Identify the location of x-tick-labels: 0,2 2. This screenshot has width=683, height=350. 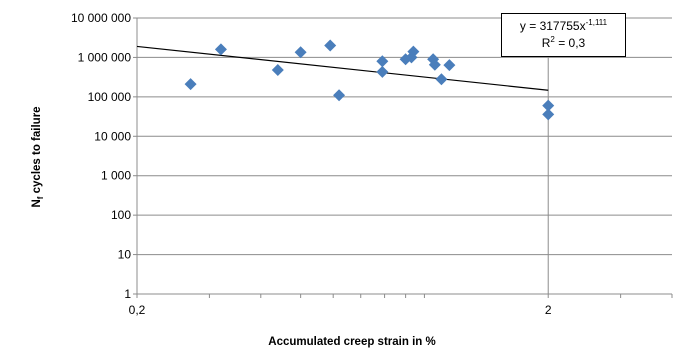
(340, 310).